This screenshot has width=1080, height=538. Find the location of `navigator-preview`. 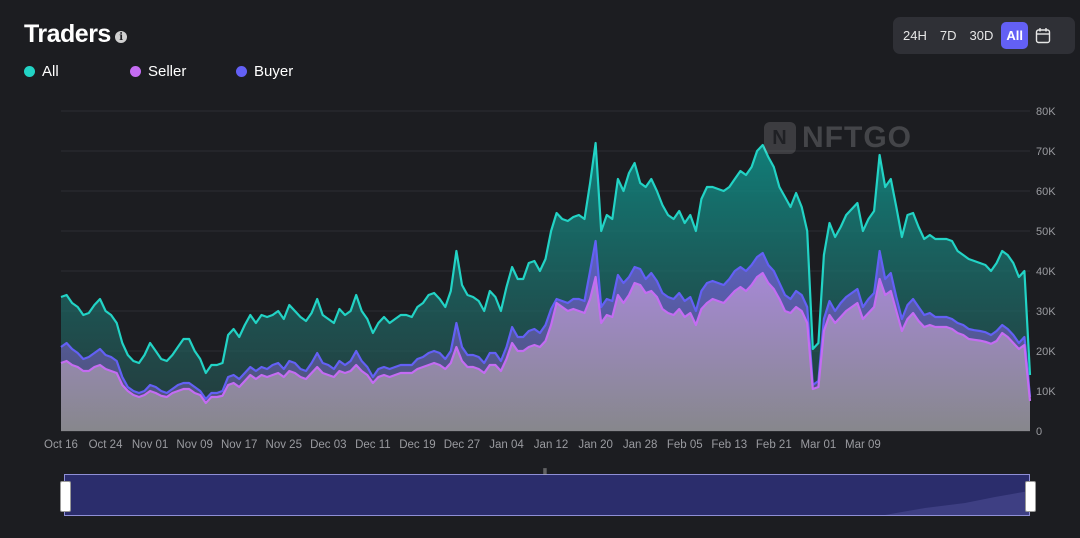

navigator-preview is located at coordinates (957, 503).